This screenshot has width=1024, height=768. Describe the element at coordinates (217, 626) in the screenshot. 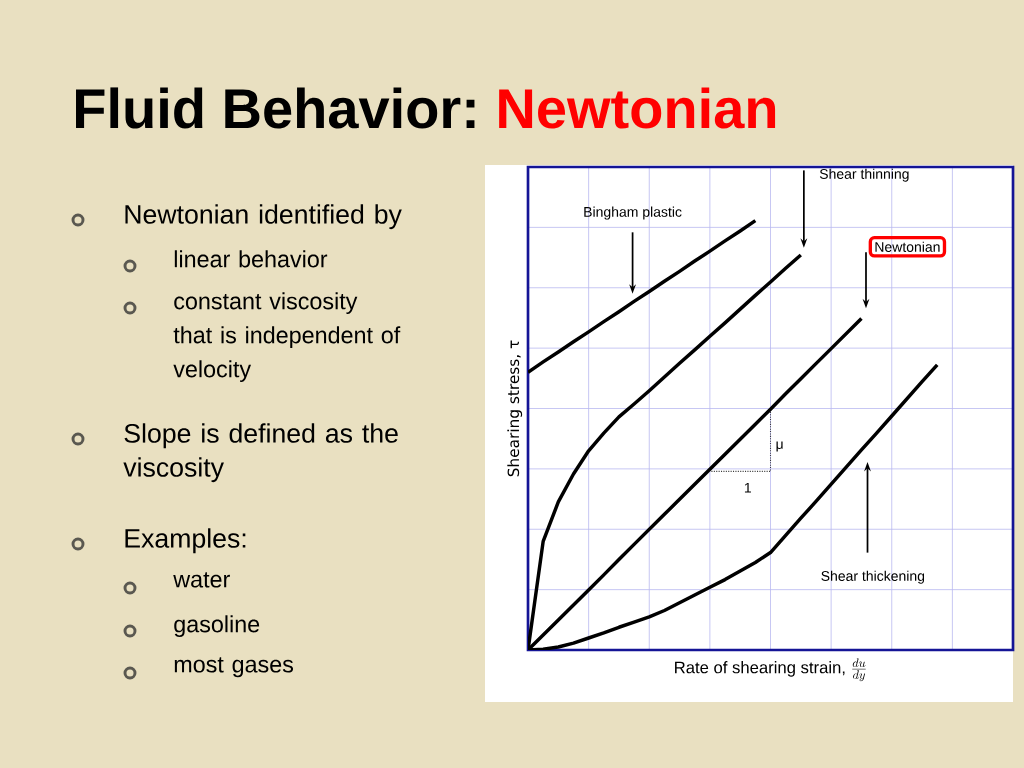

I see `text: gasoline` at that location.